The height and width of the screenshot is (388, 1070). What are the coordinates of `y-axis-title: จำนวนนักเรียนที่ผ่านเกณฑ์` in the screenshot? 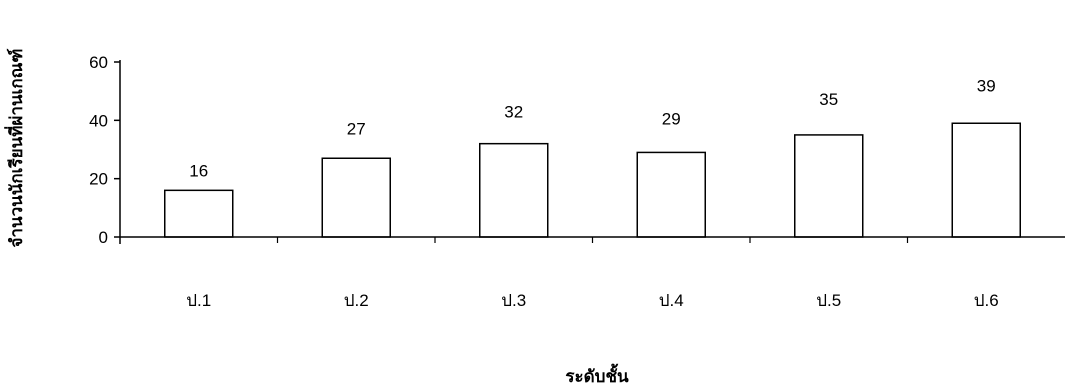 It's located at (15, 147).